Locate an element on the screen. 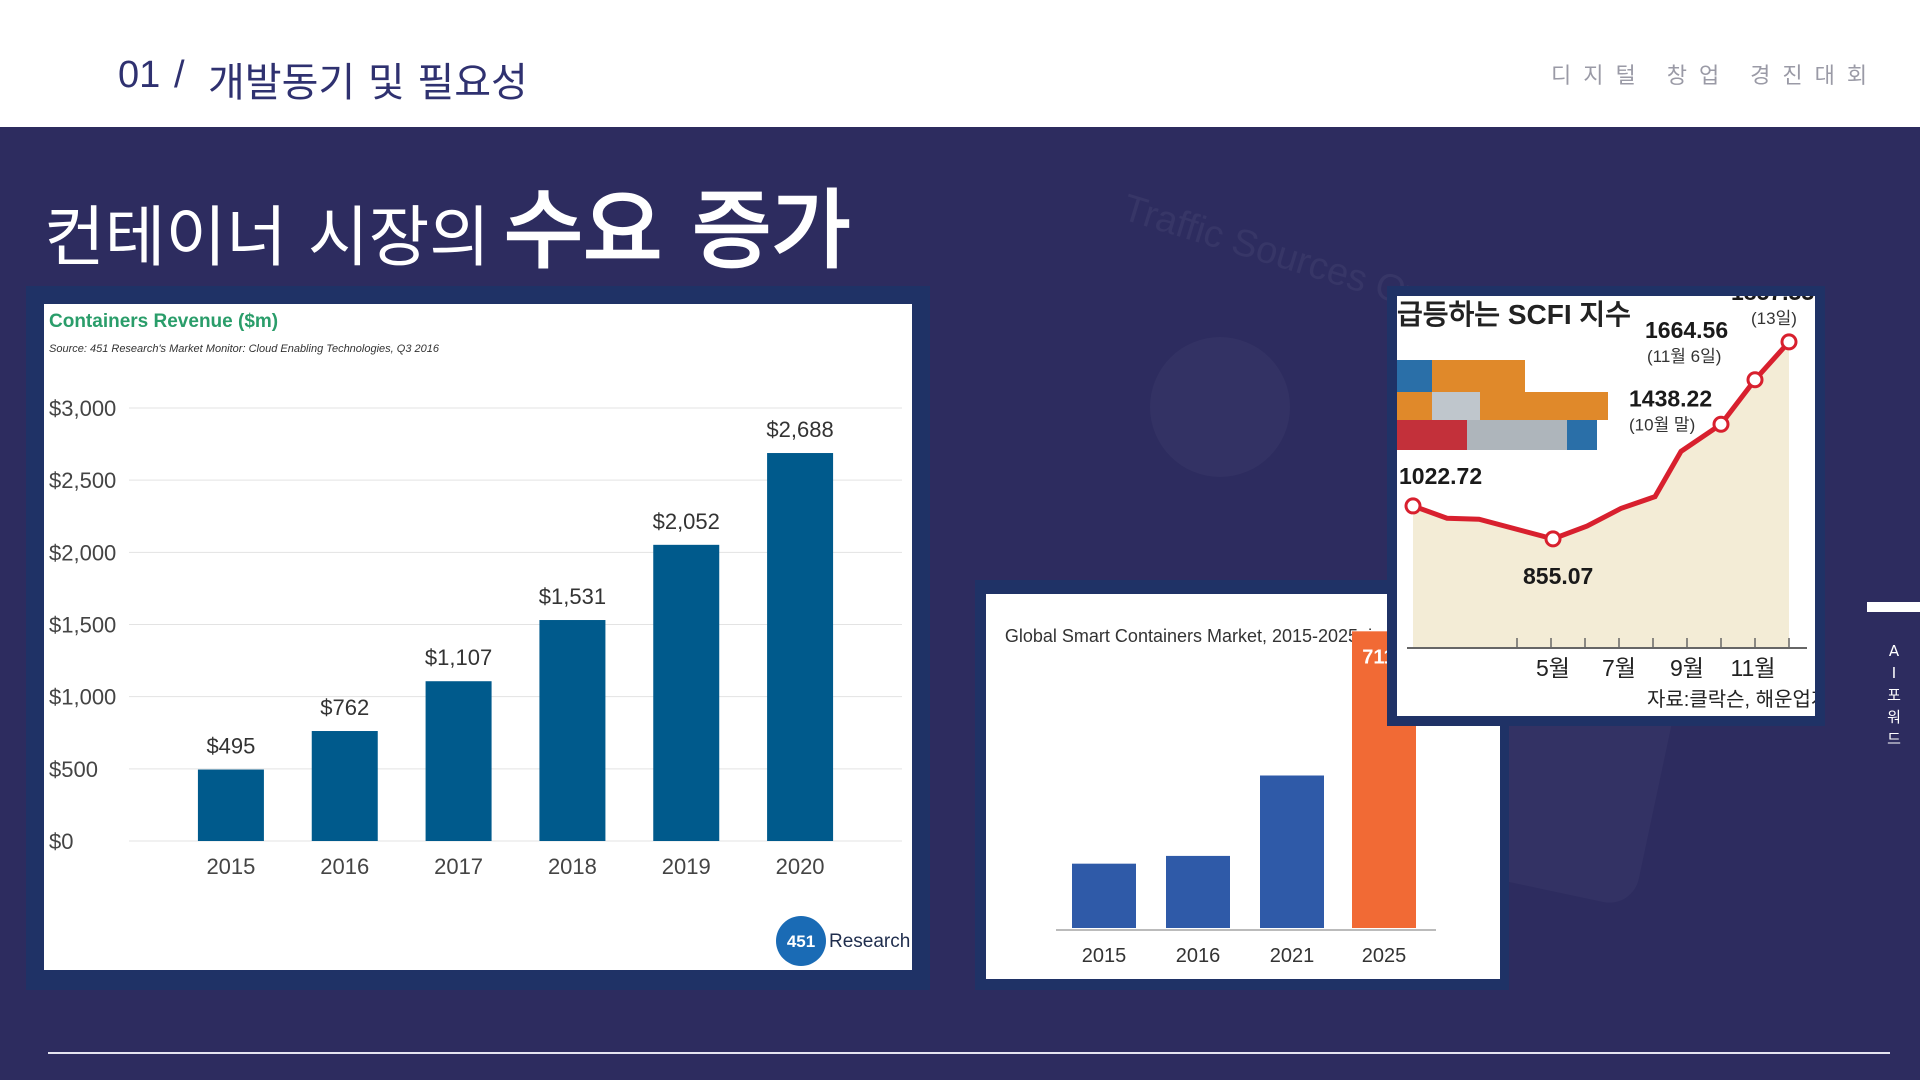 This screenshot has width=1920, height=1080. series-line is located at coordinates (1601, 441).